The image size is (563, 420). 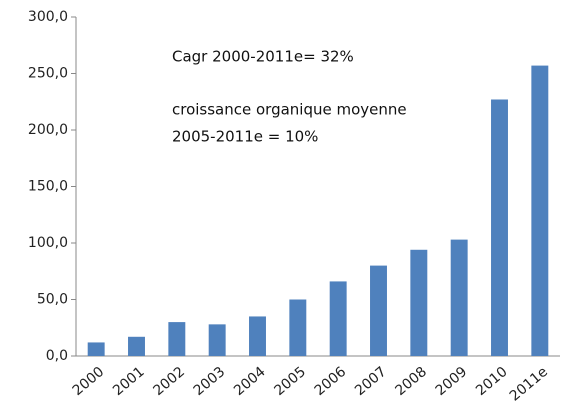 I want to click on x-tick-label: 2010, so click(x=492, y=381).